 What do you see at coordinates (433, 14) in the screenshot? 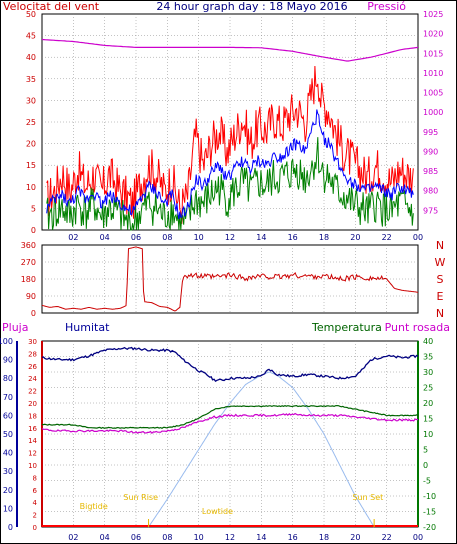
I see `pressure-y-tick-label: 1025` at bounding box center [433, 14].